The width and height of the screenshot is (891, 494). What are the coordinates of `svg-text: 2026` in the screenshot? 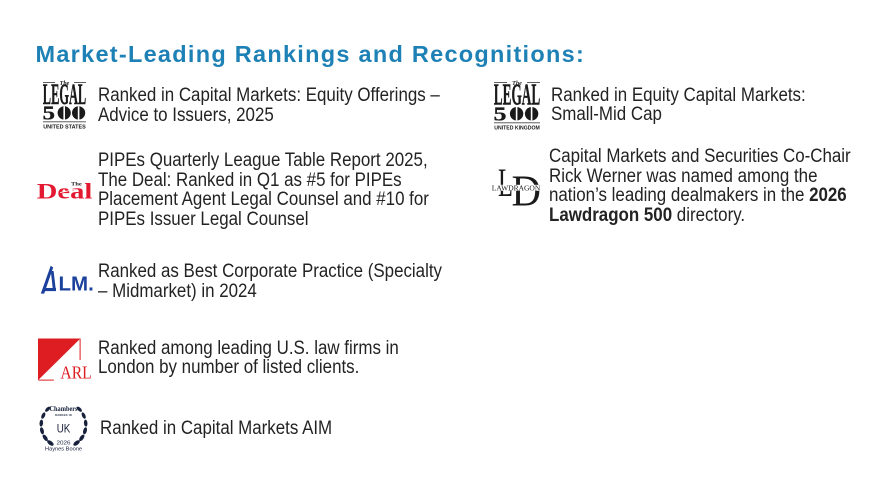 It's located at (64, 444).